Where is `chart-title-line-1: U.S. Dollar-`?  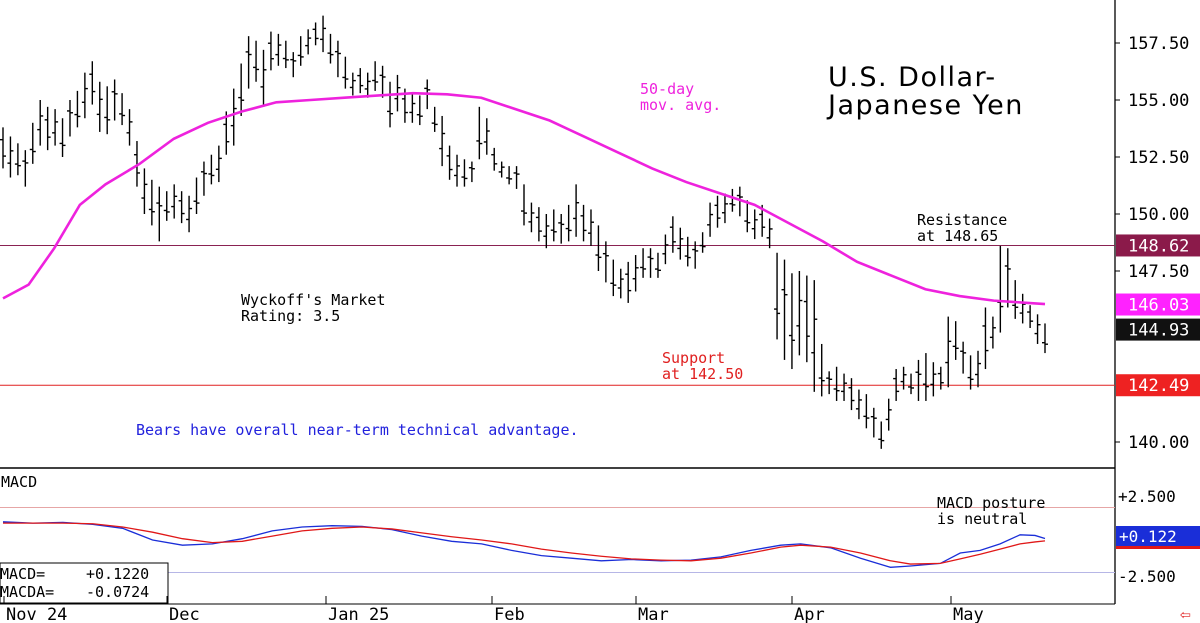
chart-title-line-1: U.S. Dollar- is located at coordinates (912, 77).